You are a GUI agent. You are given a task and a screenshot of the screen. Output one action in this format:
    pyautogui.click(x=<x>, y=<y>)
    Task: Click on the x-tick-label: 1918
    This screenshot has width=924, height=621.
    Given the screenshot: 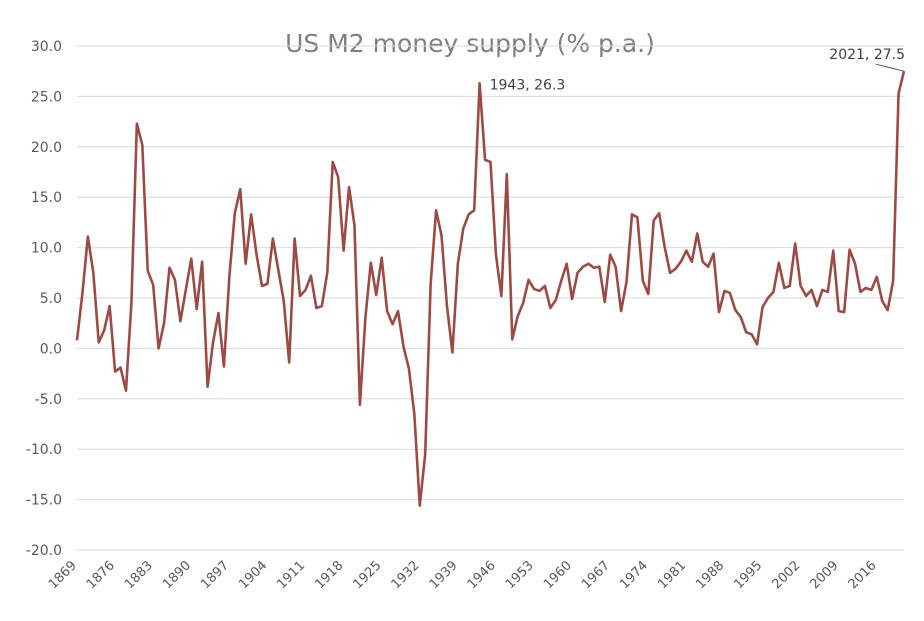 What is the action you would take?
    pyautogui.click(x=329, y=575)
    